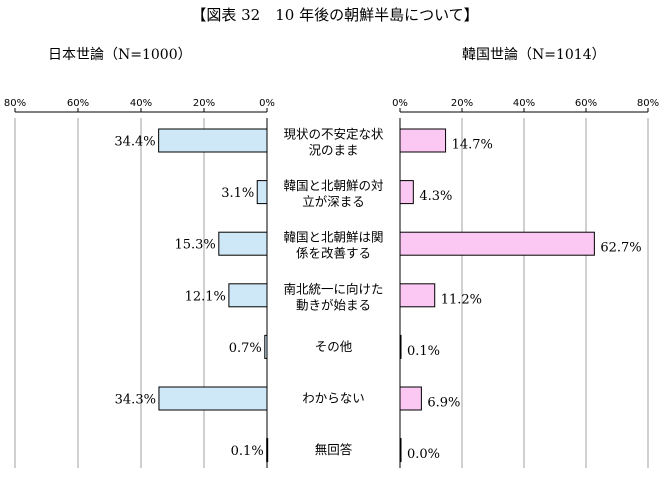  Describe the element at coordinates (333, 150) in the screenshot. I see `category-label-line2: 況のまま` at that location.